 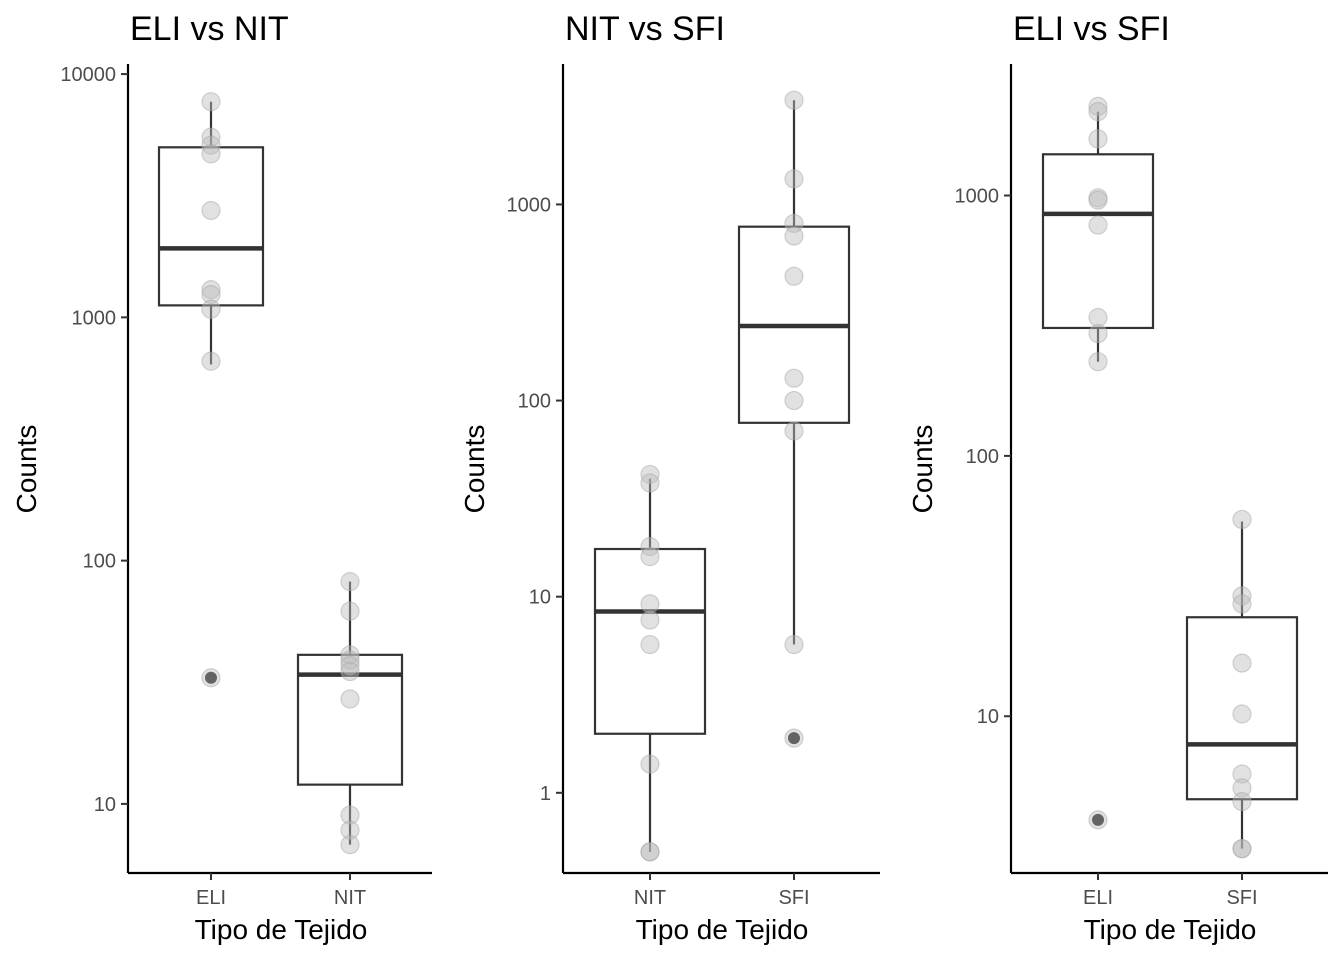 What do you see at coordinates (1091, 29) in the screenshot?
I see `panel-title: ELI vs SFI` at bounding box center [1091, 29].